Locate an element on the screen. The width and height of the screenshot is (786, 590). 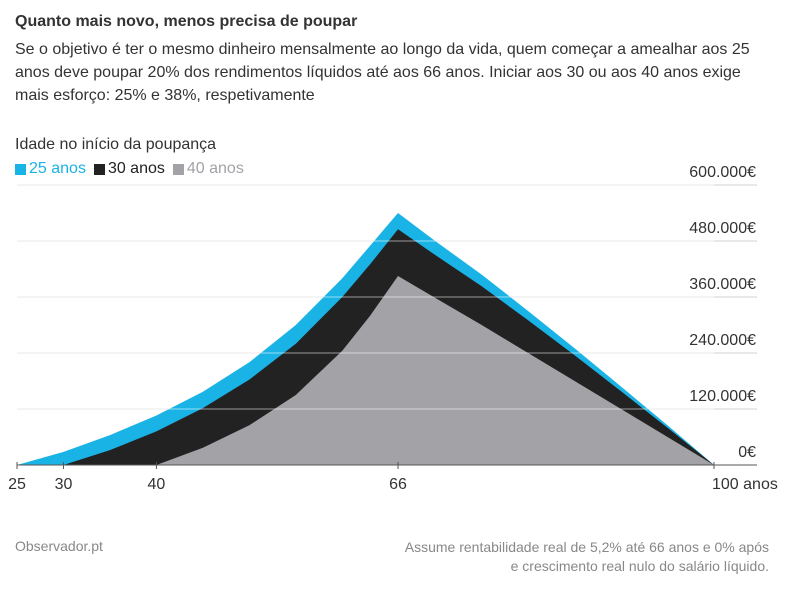
x-tick-label-30: 30 is located at coordinates (64, 484).